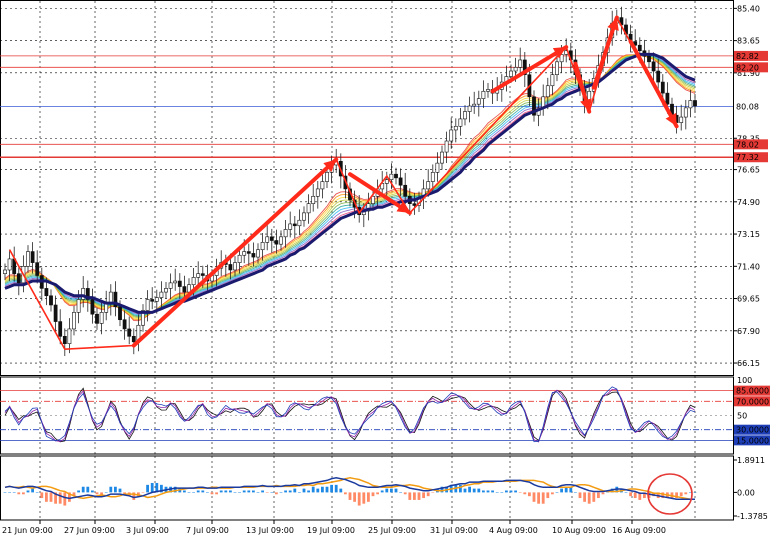  What do you see at coordinates (270, 530) in the screenshot?
I see `x-tick-label: 13 Jul 09:00` at bounding box center [270, 530].